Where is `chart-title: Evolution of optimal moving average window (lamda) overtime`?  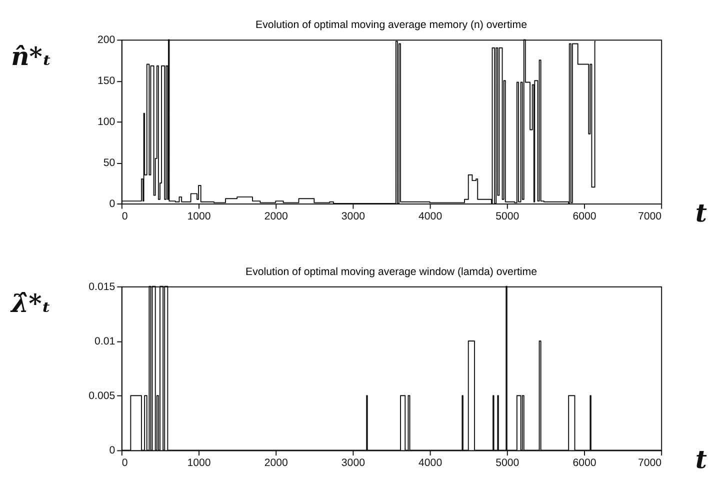
chart-title: Evolution of optimal moving average window (lamda) overtime is located at coordinates (392, 272).